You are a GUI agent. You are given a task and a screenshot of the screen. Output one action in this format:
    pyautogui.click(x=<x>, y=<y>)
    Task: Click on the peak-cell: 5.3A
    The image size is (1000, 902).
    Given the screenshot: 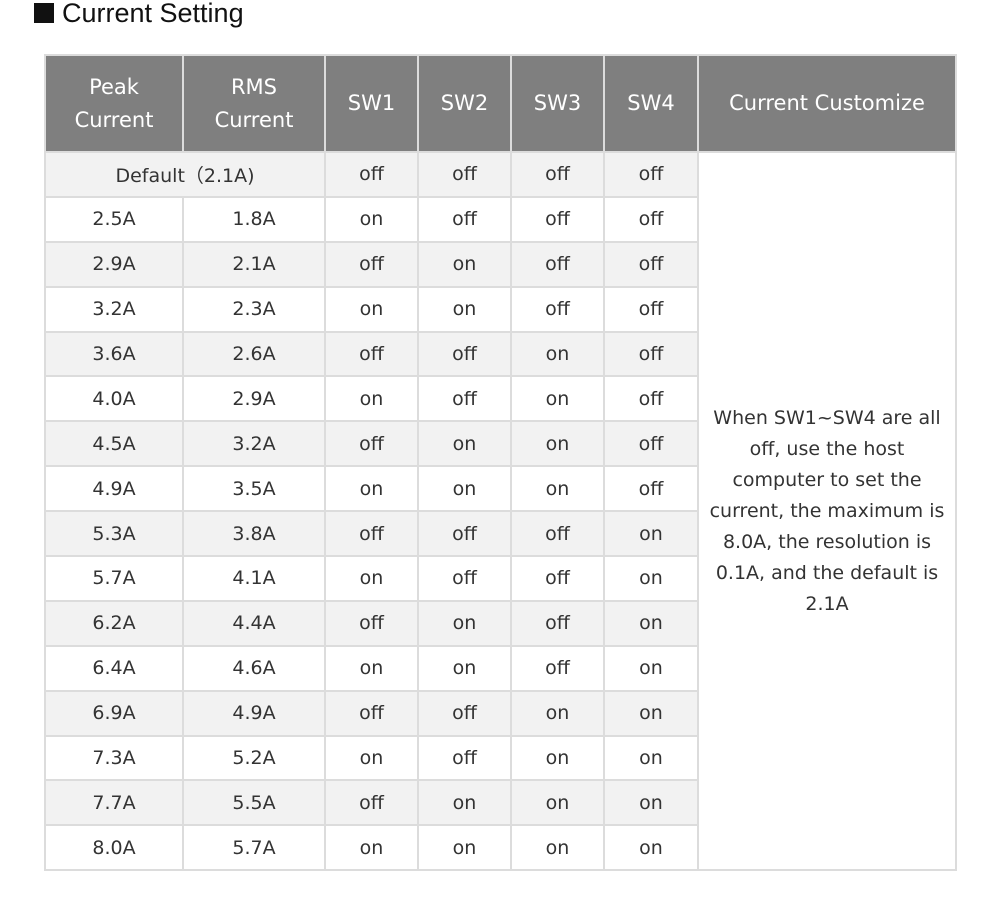 What is the action you would take?
    pyautogui.click(x=114, y=534)
    